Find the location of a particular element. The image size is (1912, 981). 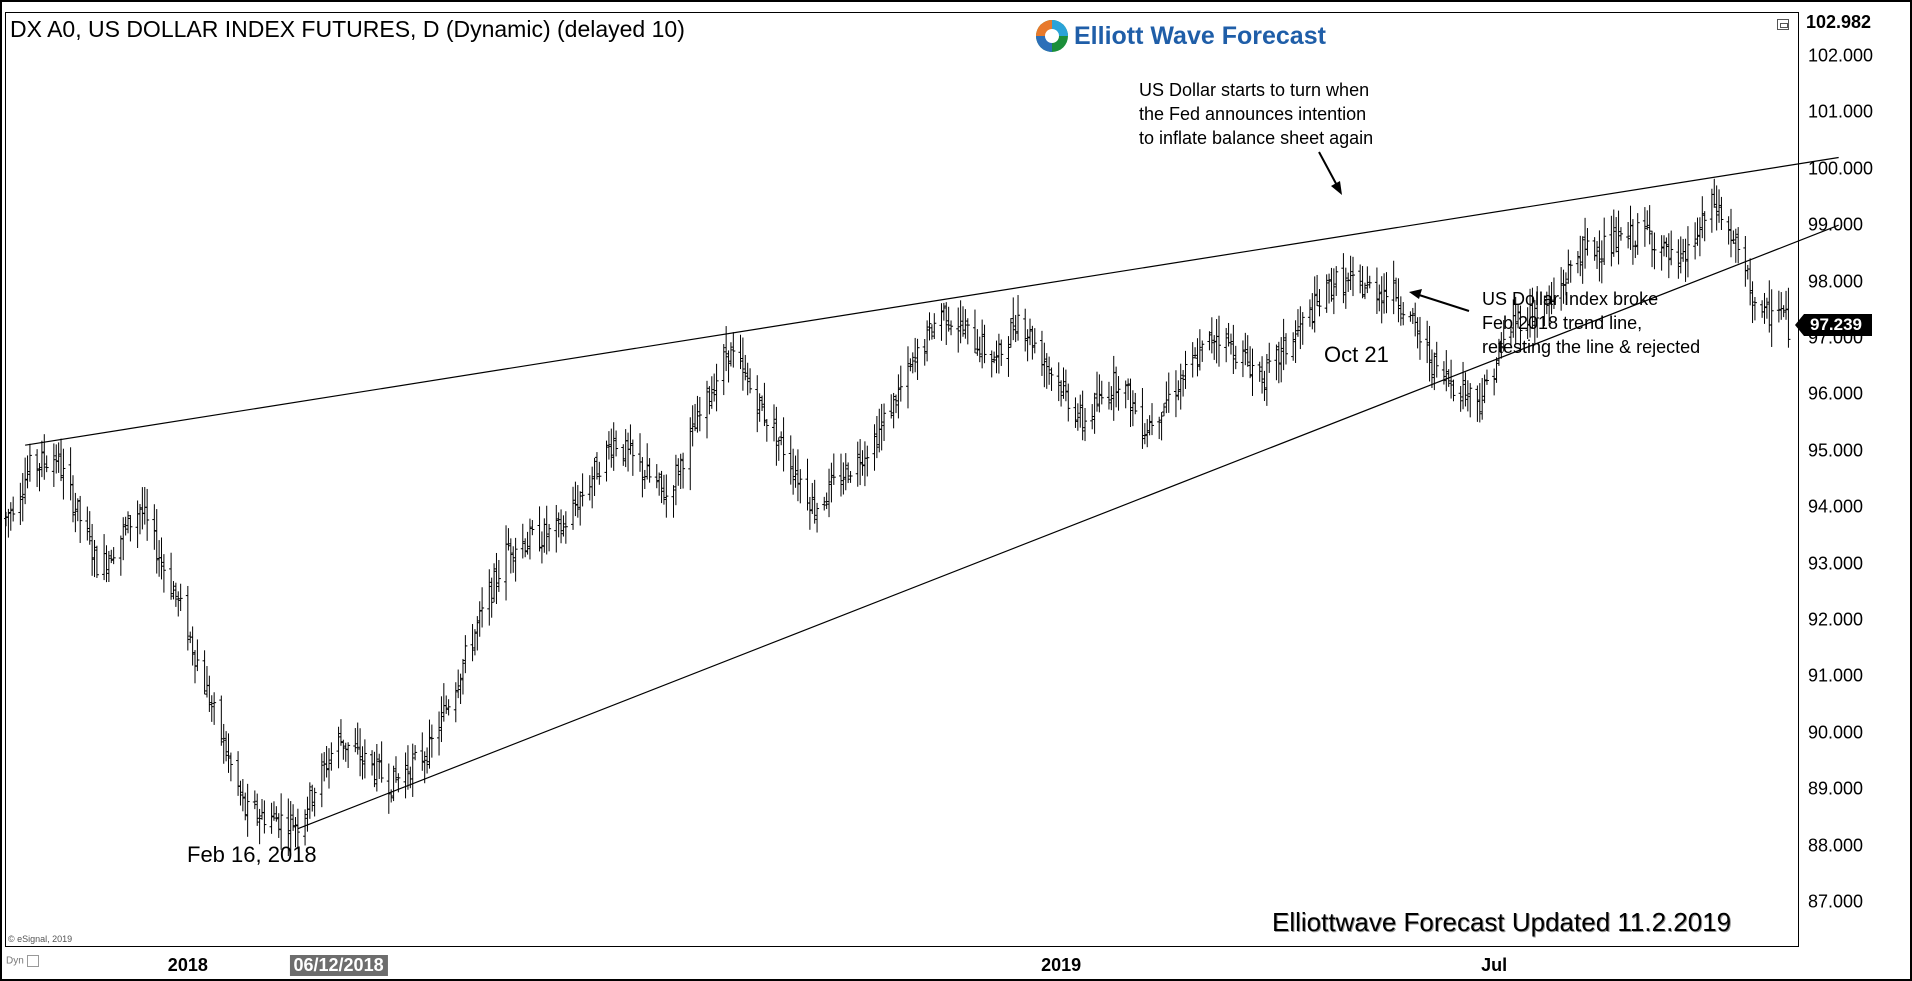

restore-window-icon is located at coordinates (1783, 24).